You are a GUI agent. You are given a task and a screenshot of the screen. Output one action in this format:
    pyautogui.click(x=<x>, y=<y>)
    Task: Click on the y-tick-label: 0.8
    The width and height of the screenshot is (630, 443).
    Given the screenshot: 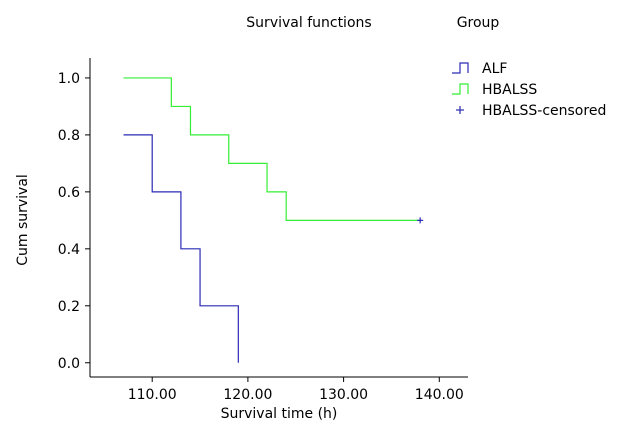 What is the action you would take?
    pyautogui.click(x=69, y=136)
    